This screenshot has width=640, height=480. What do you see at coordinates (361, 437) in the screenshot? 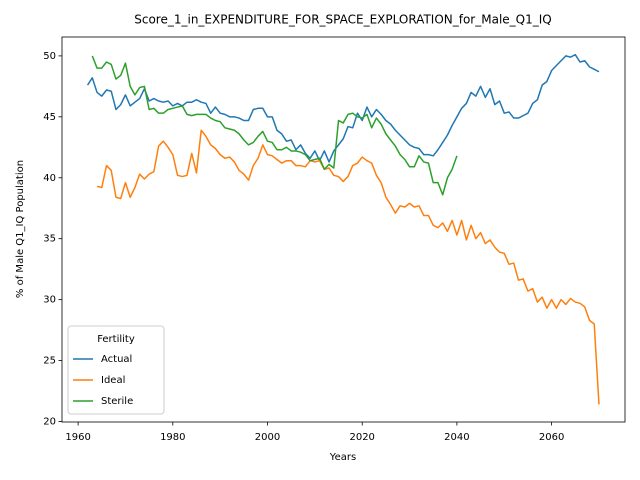
I see `x-tick-label: 2020` at bounding box center [361, 437].